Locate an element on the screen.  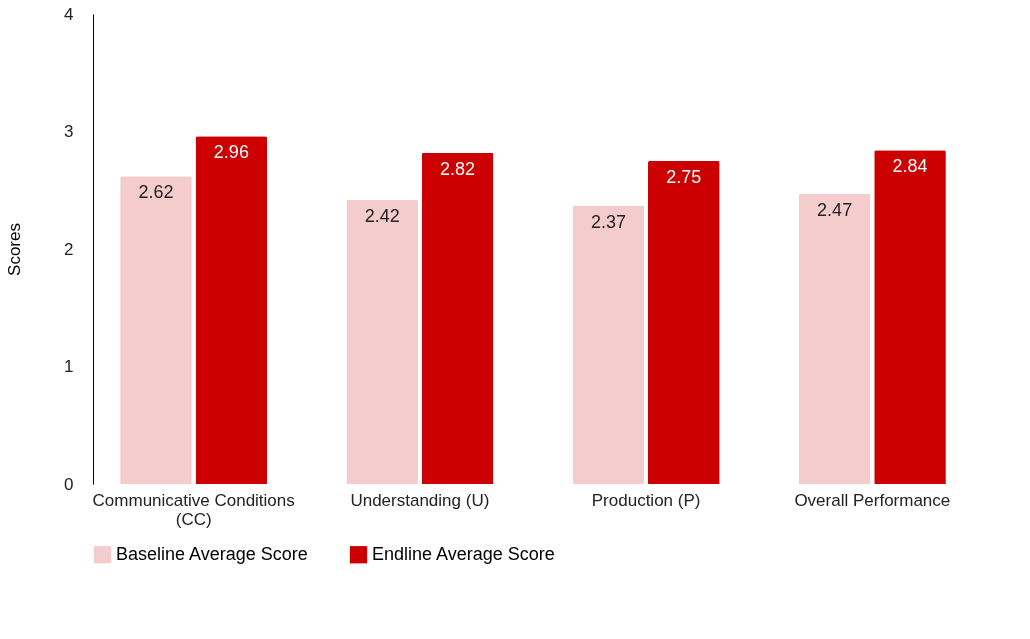
x-tick-label: Communicative Conditions (CC) is located at coordinates (193, 509).